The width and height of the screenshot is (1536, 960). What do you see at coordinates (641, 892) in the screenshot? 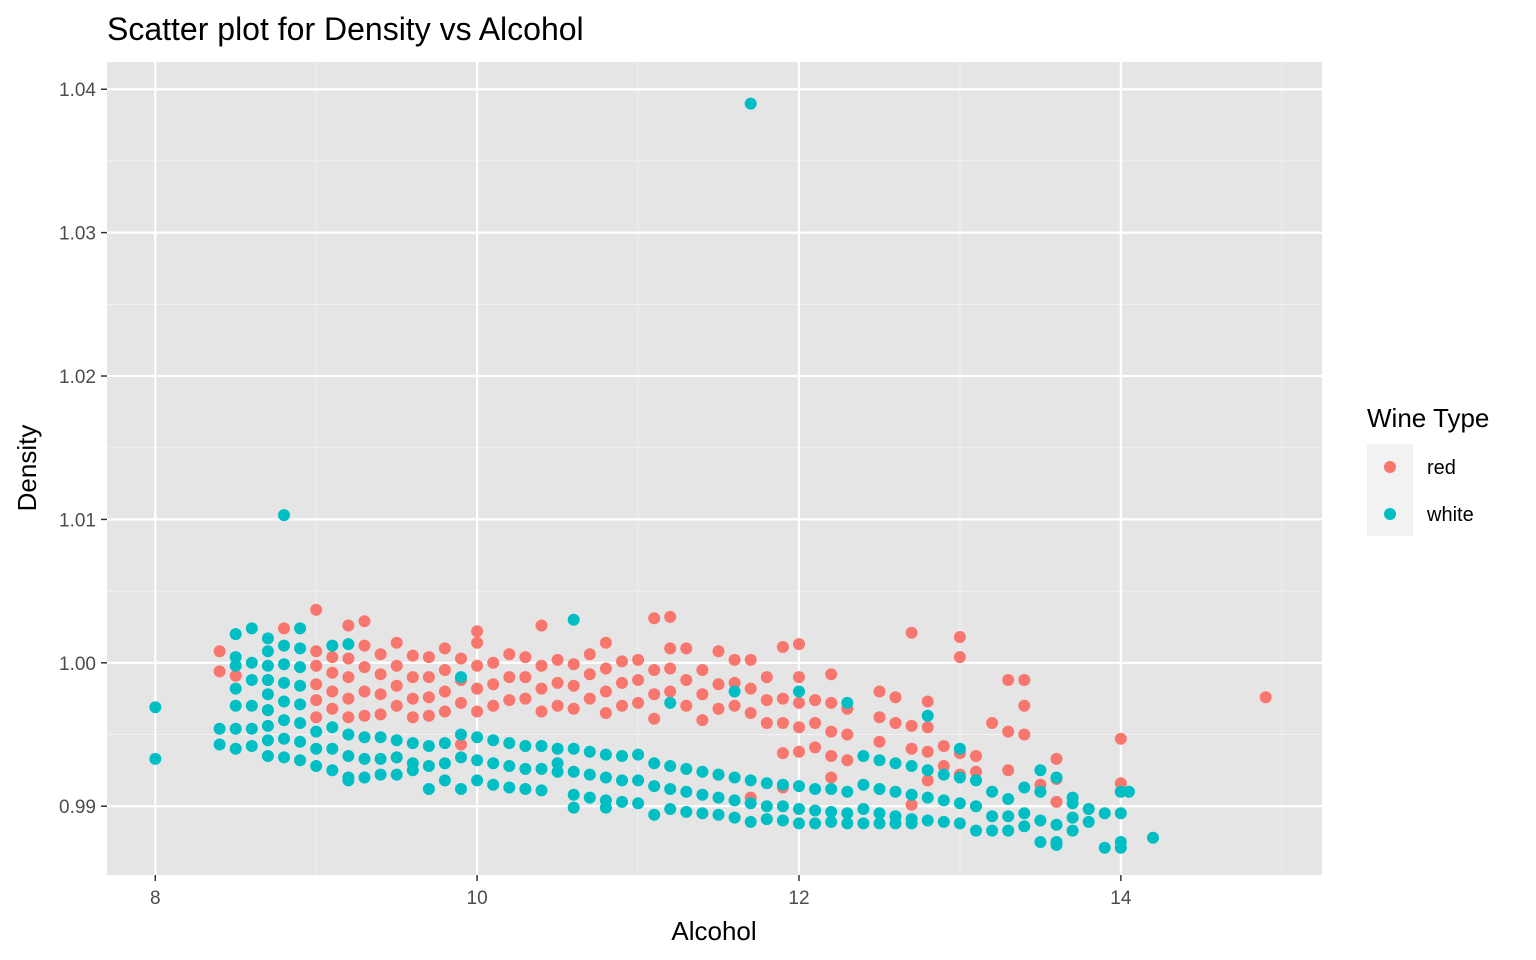
I see `x-axis-ticks: 8 10 12 14` at bounding box center [641, 892].